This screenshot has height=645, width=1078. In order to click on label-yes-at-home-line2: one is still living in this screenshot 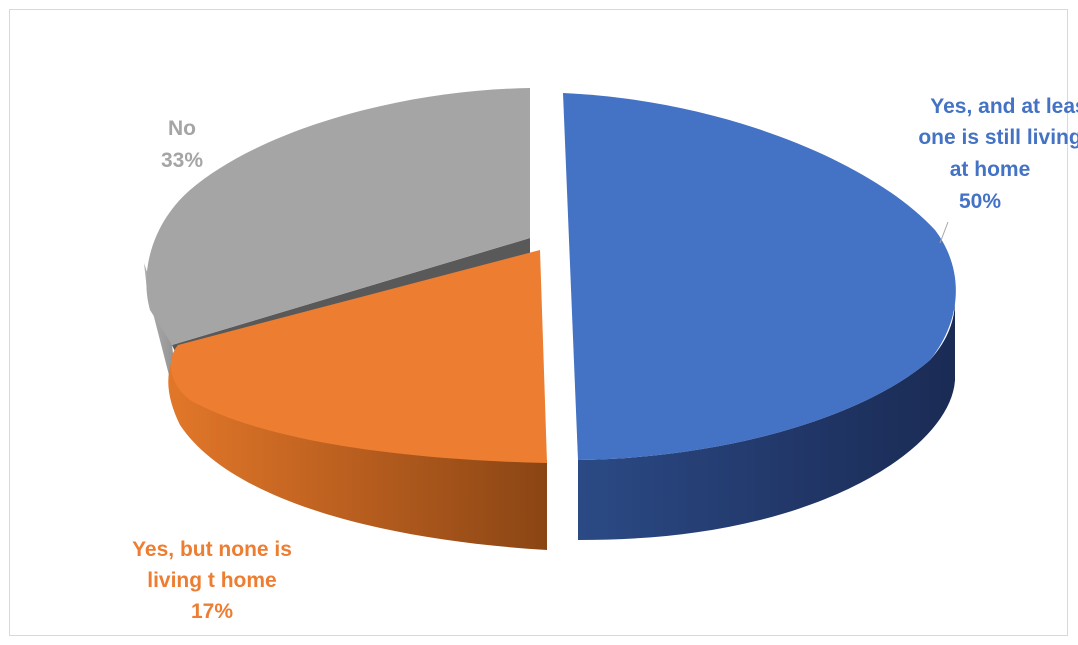, I will do `click(998, 137)`.